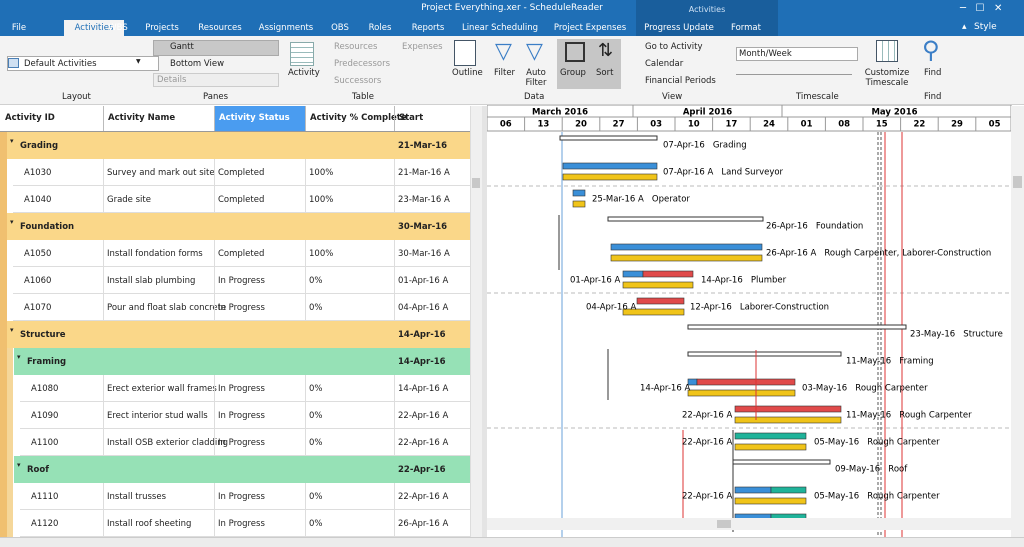 This screenshot has height=547, width=1024. I want to click on column-header: Activity % Complete, so click(358, 118).